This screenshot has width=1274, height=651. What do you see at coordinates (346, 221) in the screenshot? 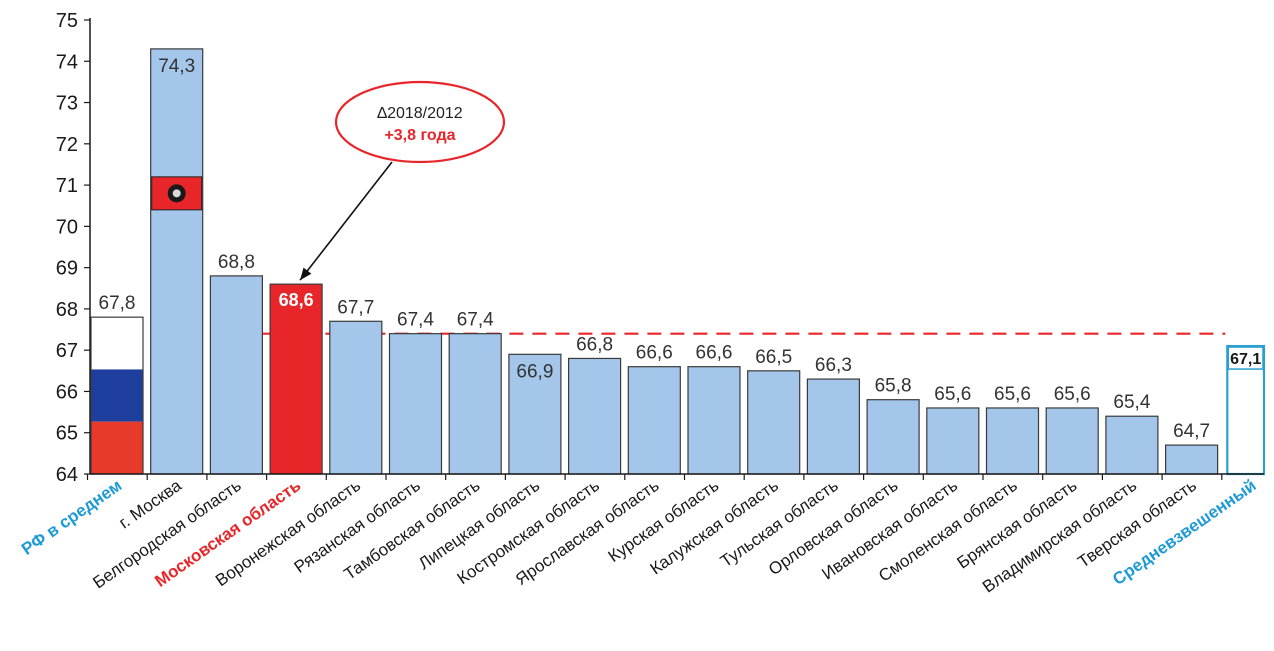
I see `annotation-arrow-line` at bounding box center [346, 221].